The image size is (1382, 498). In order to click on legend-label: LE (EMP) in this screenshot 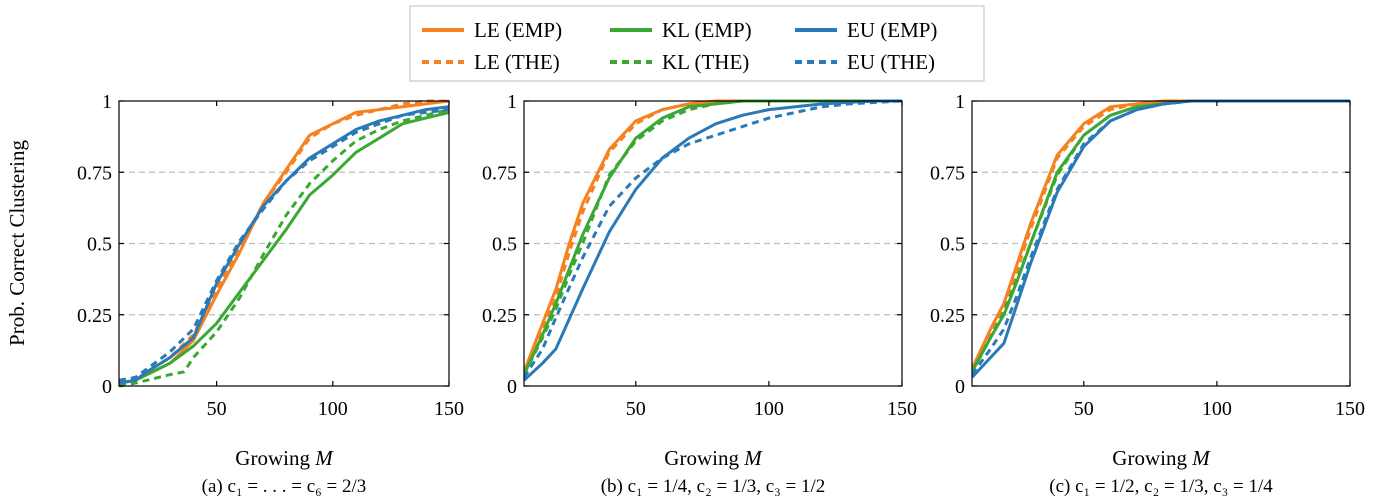, I will do `click(518, 30)`.